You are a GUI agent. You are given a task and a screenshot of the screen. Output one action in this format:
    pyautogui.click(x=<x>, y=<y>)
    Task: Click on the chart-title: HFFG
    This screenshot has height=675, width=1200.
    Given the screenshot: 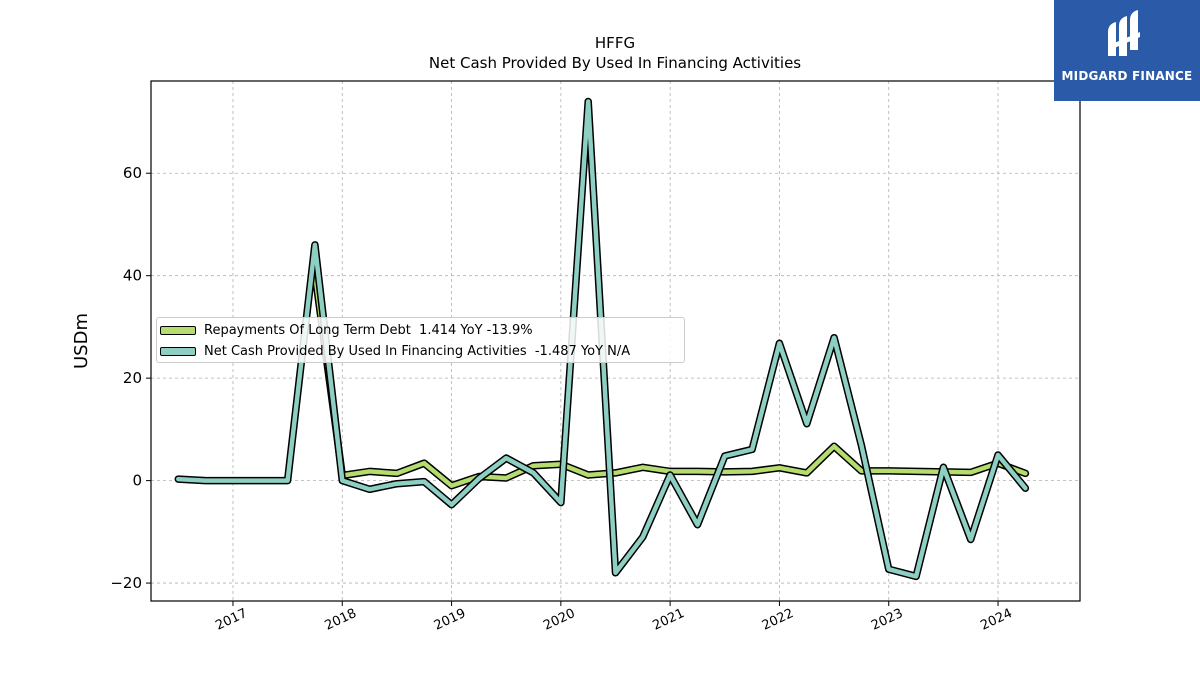 What is the action you would take?
    pyautogui.click(x=615, y=43)
    